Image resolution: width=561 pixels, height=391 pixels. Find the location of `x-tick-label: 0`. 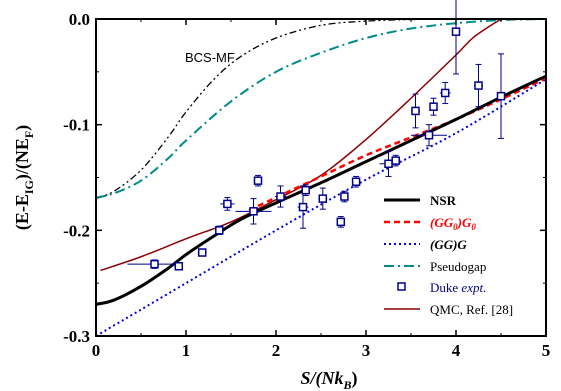

x-tick-label: 0 is located at coordinates (96, 350).